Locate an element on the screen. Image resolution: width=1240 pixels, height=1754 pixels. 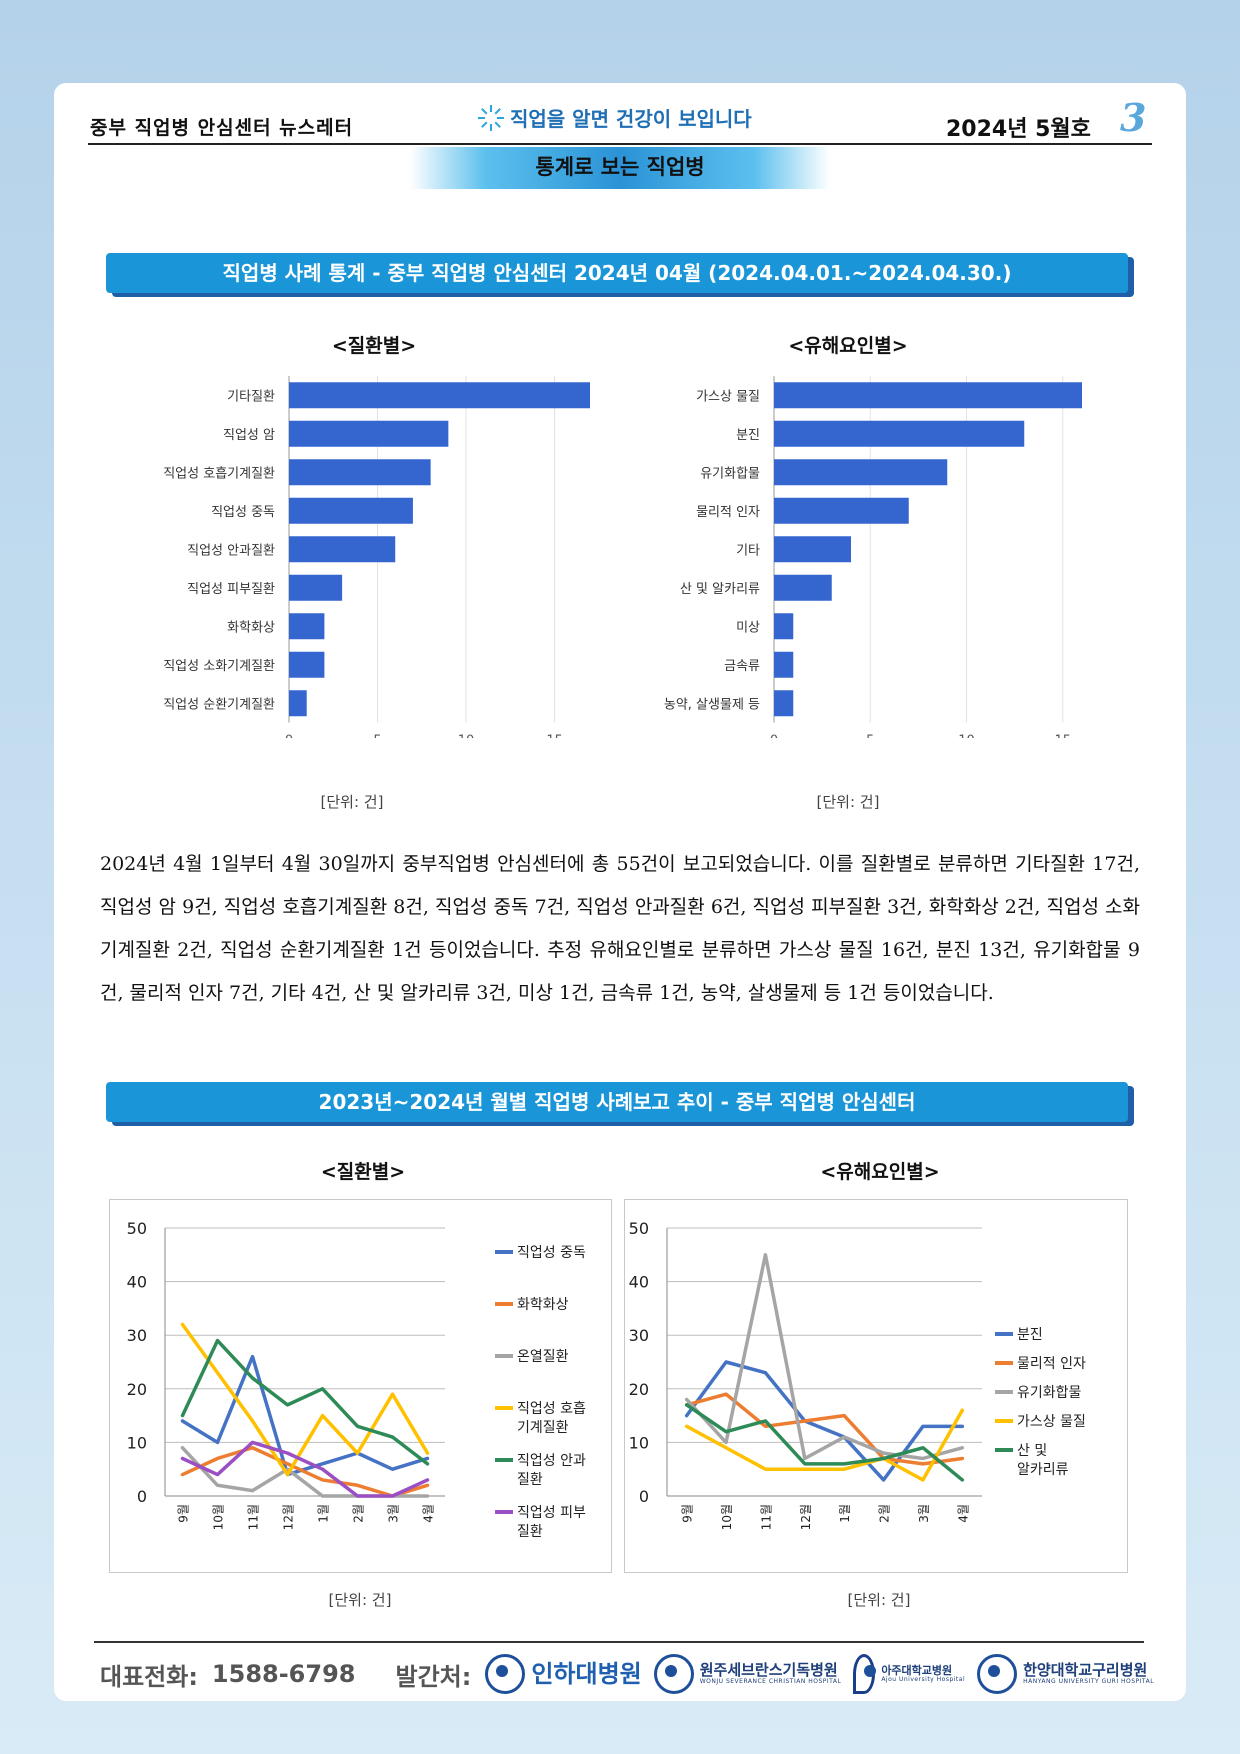
legend-label: 직업성 피부 질환 is located at coordinates (551, 1522).